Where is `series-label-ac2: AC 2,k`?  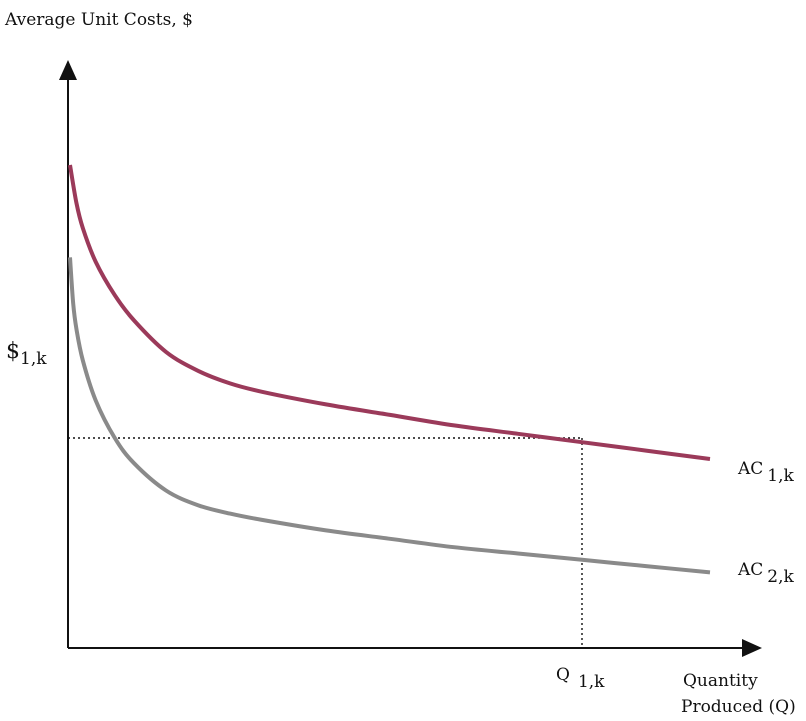
series-label-ac2: AC 2,k is located at coordinates (766, 573).